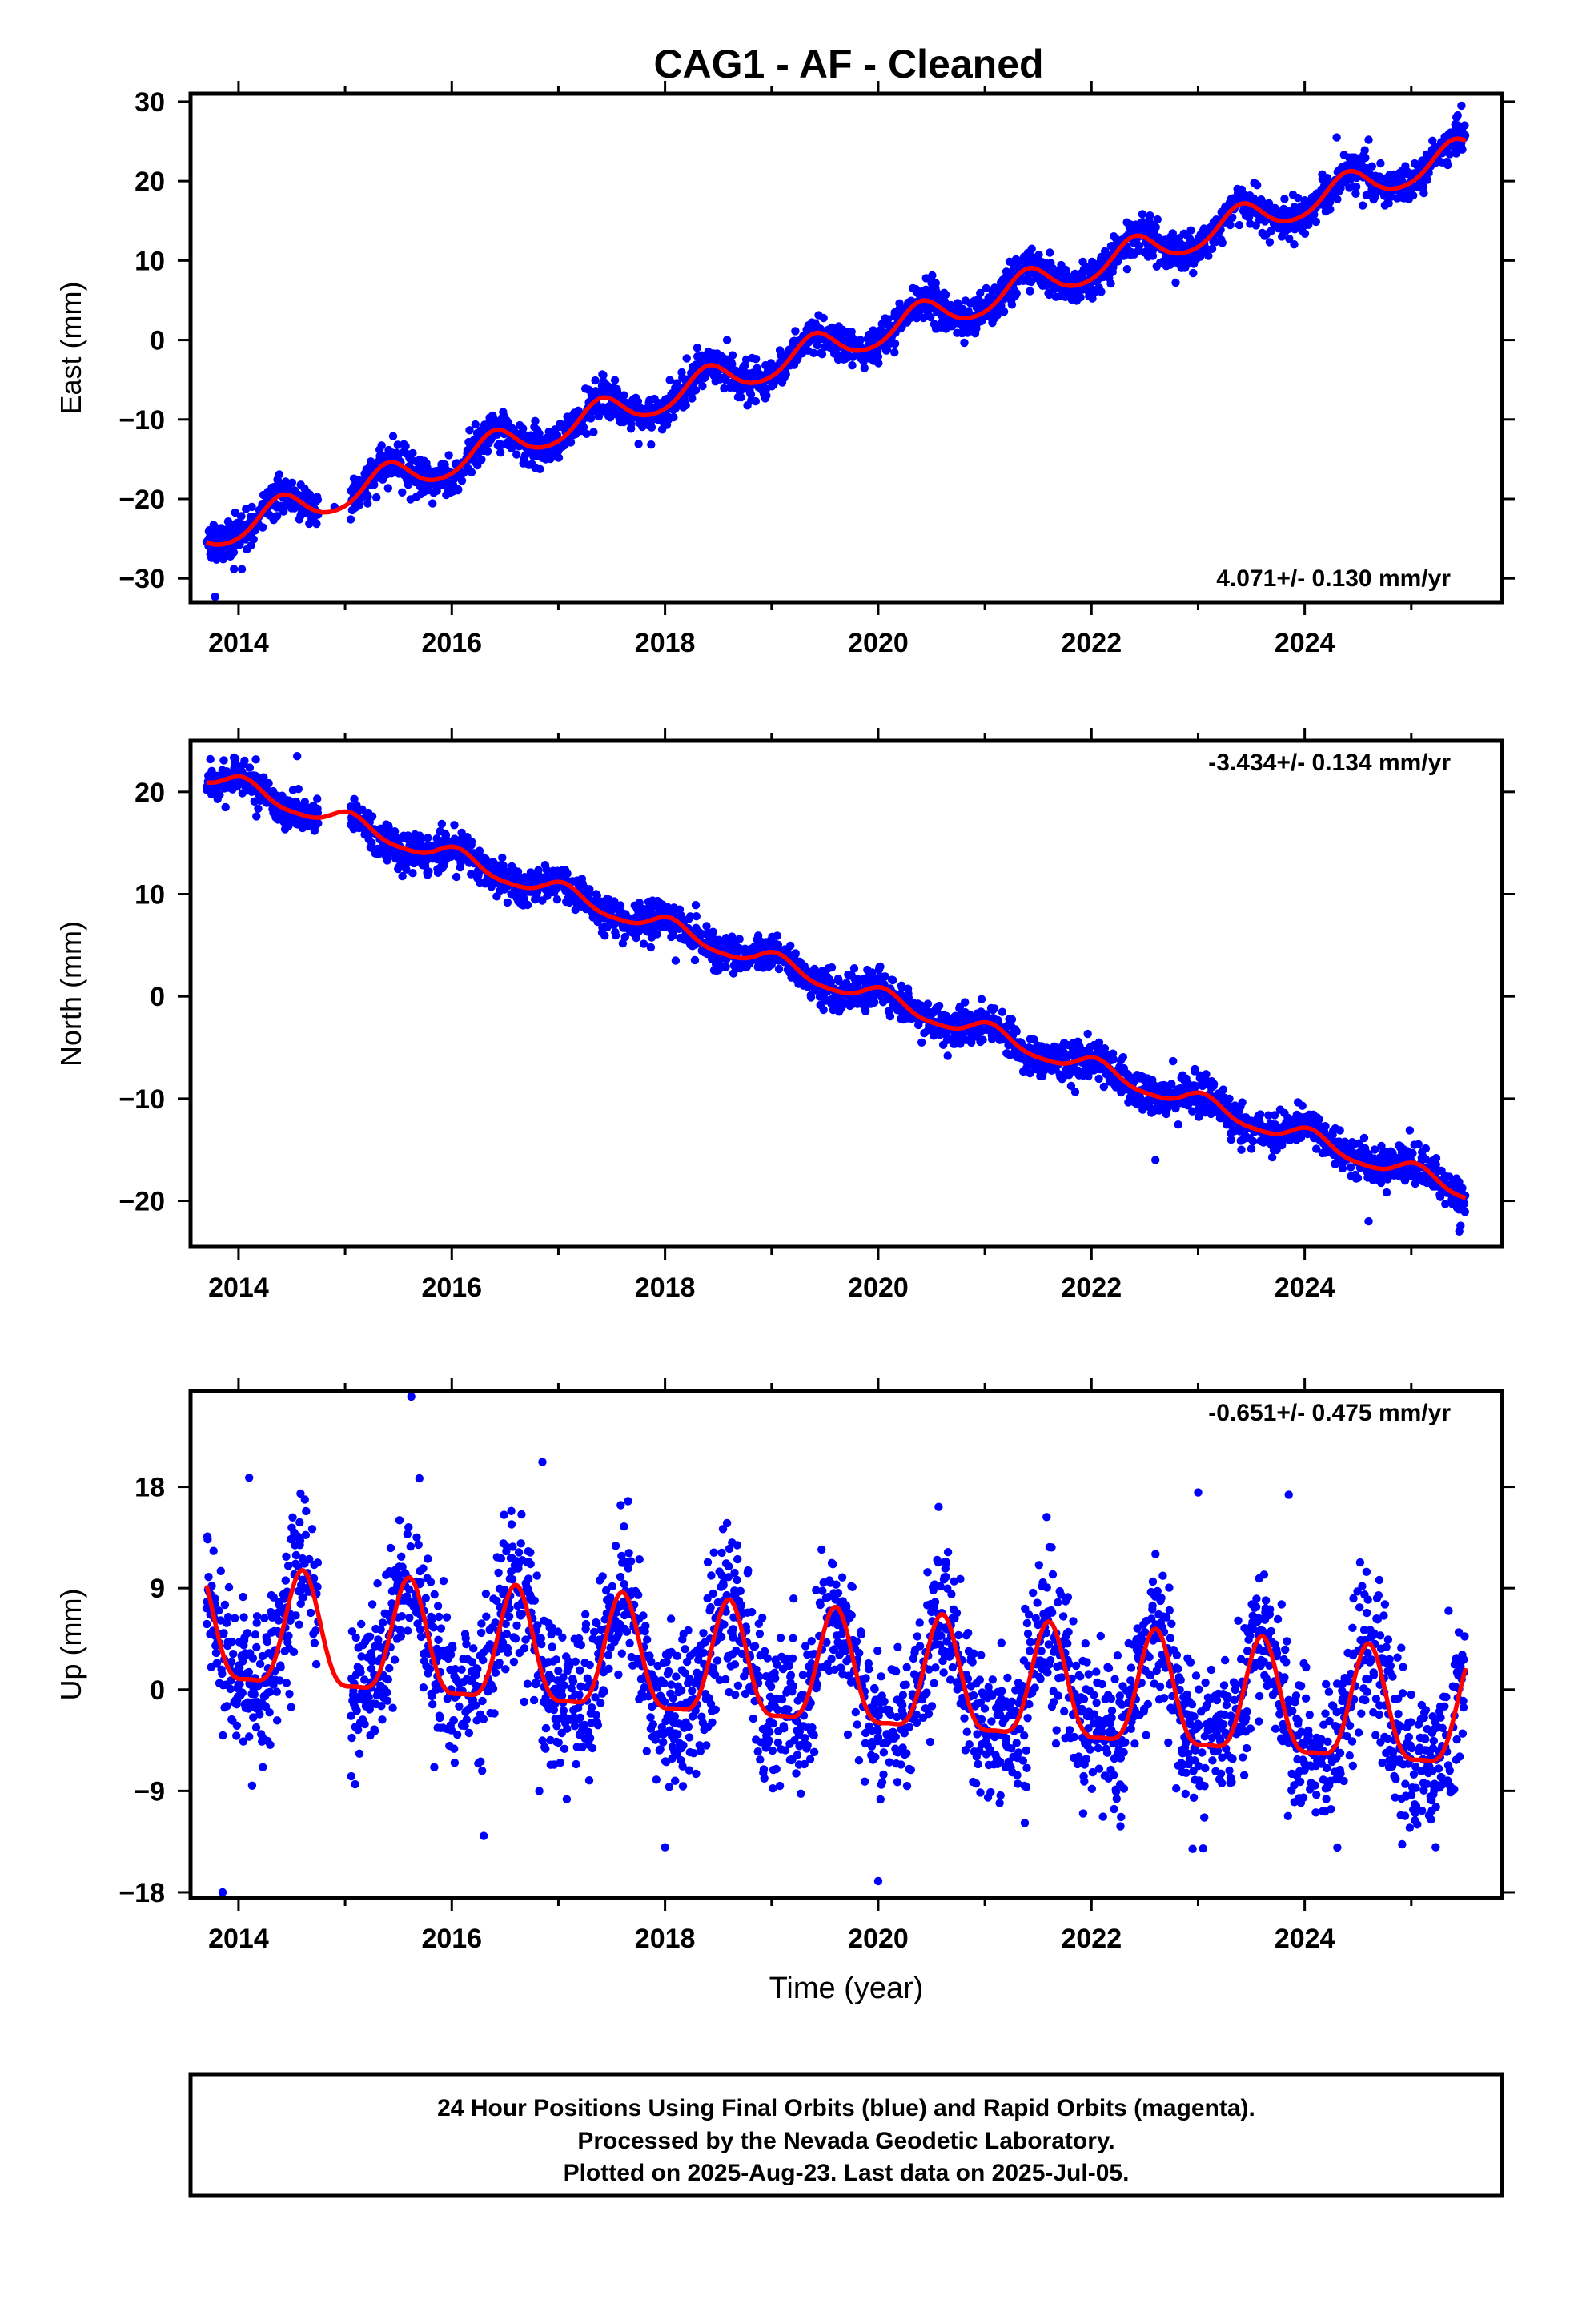  What do you see at coordinates (141, 579) in the screenshot?
I see `east-y-tick-label: −30` at bounding box center [141, 579].